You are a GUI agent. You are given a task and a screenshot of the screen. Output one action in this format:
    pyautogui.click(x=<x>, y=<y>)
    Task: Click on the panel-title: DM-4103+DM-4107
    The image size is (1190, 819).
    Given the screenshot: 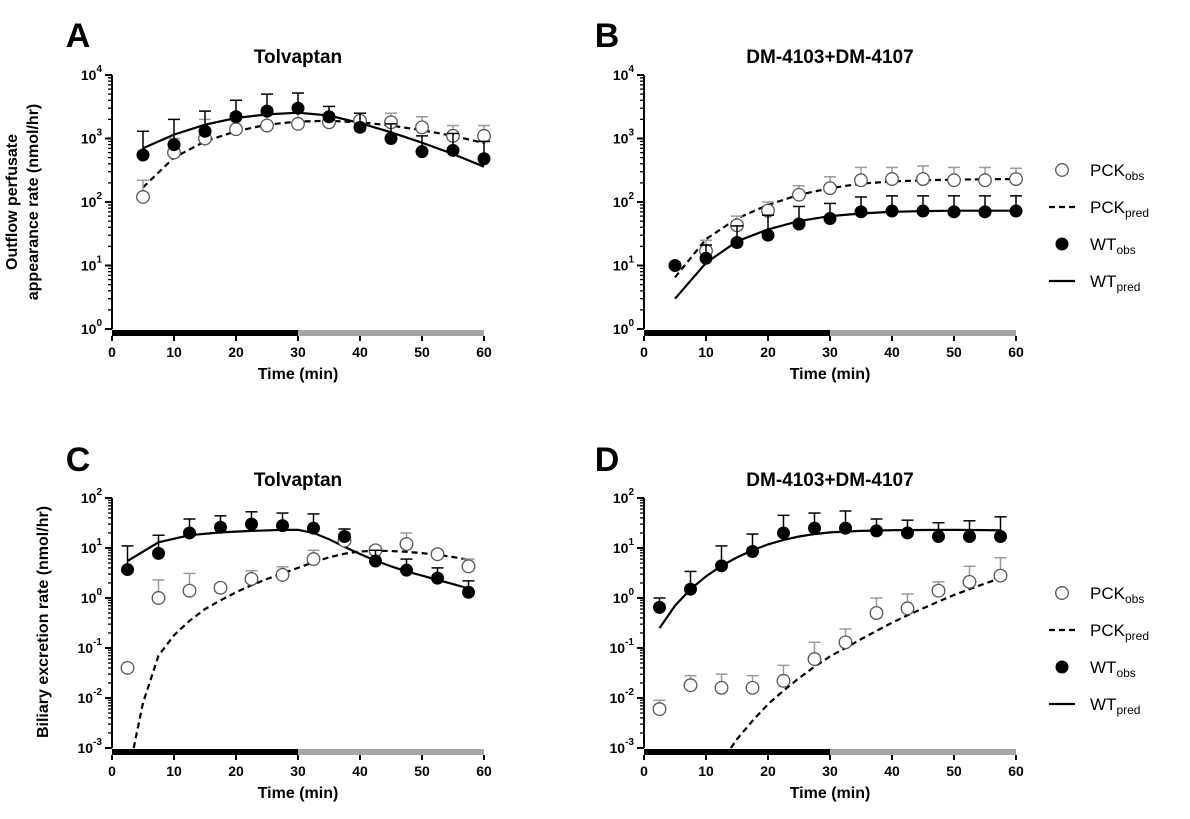 What is the action you would take?
    pyautogui.click(x=829, y=480)
    